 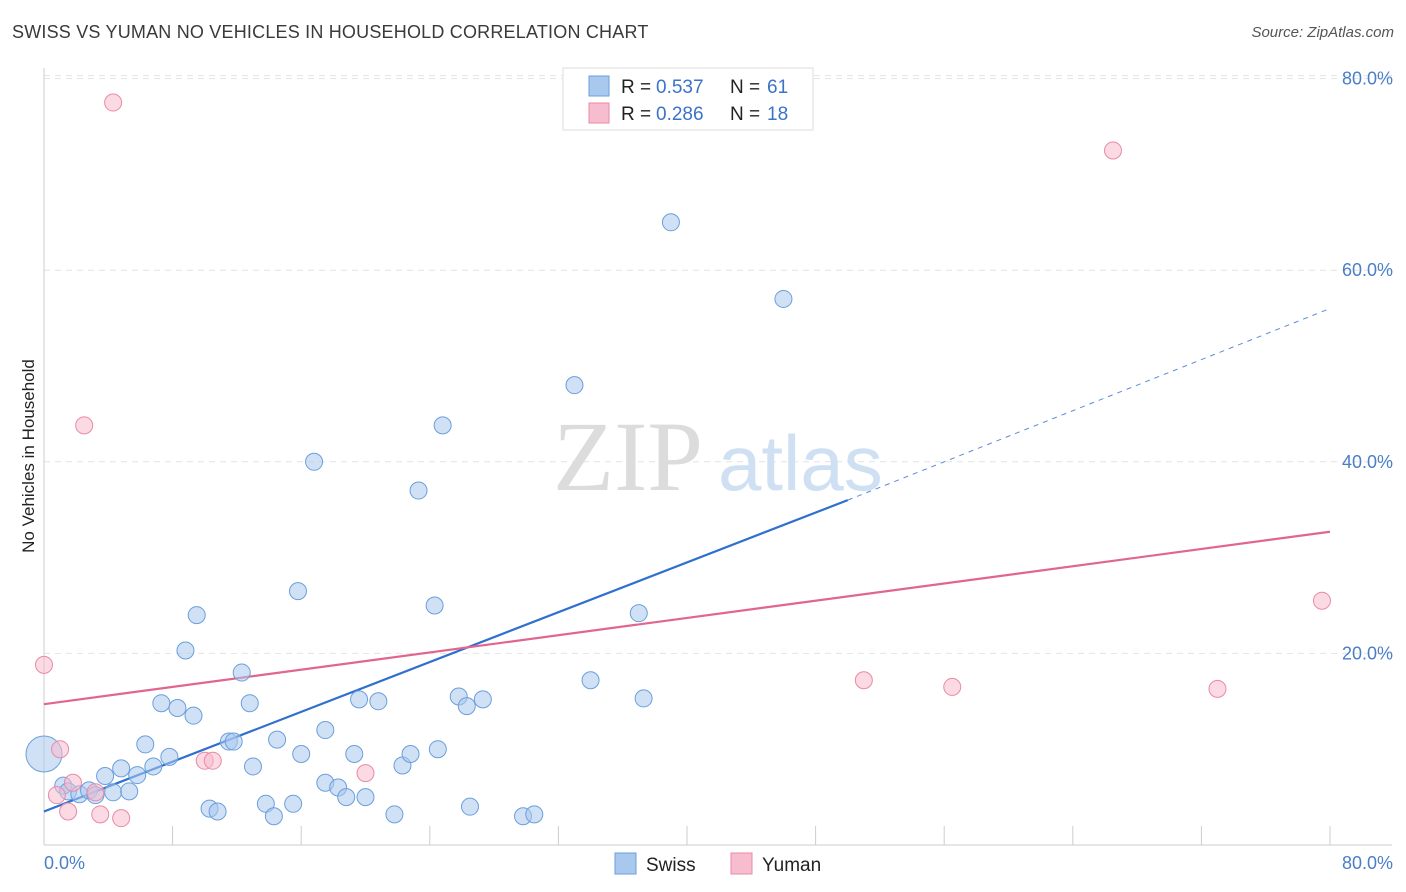 I want to click on legend-yuman-n-label: N =, so click(x=745, y=114).